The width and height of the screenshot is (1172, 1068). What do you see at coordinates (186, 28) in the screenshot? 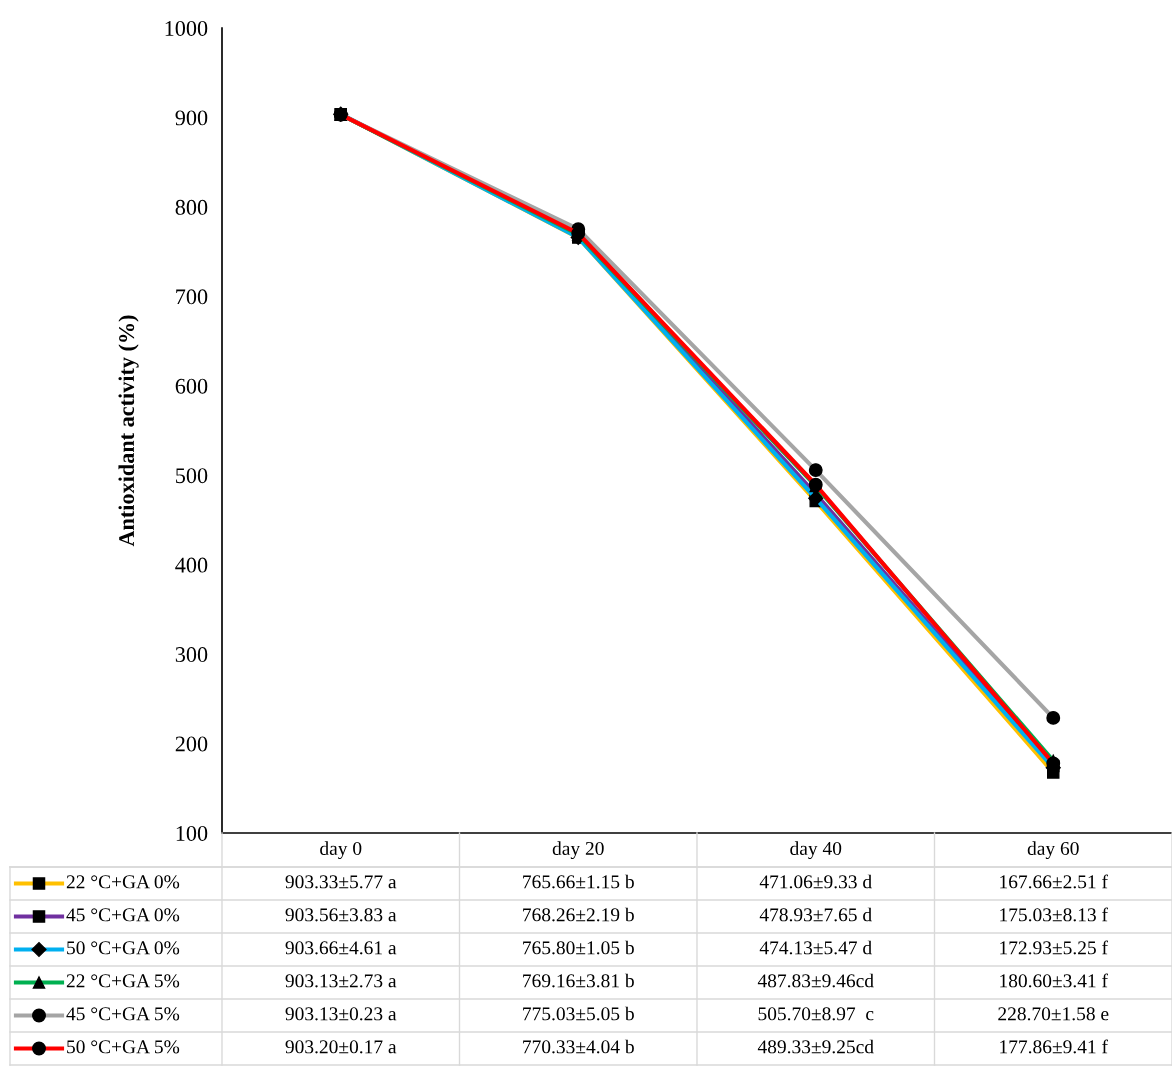
I see `y-tick-label: 1000` at bounding box center [186, 28].